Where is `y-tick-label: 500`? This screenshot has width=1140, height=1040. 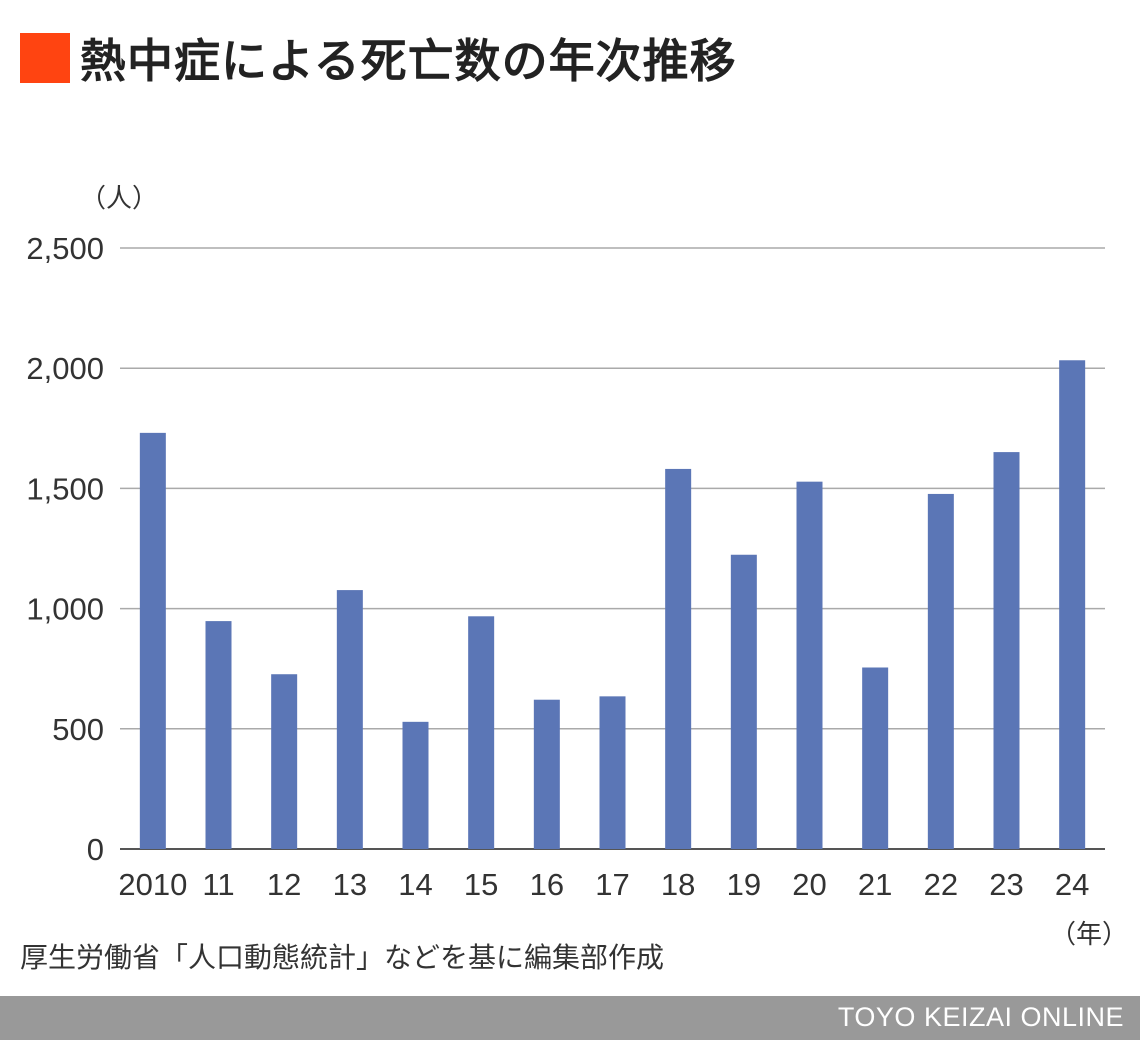 y-tick-label: 500 is located at coordinates (78, 729).